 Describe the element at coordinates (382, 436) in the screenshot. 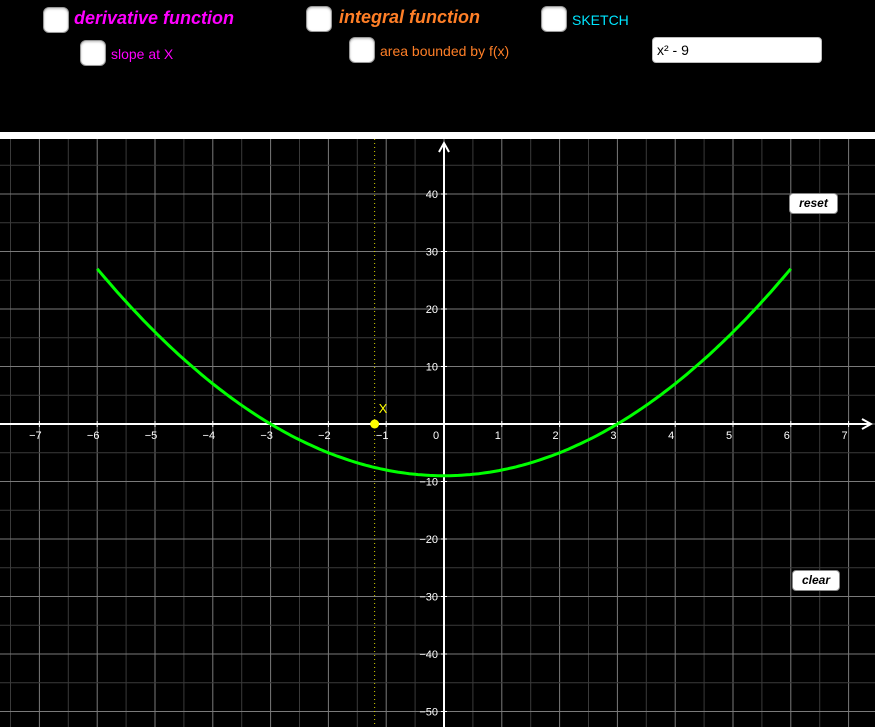

I see `x-tick-label: −1` at that location.